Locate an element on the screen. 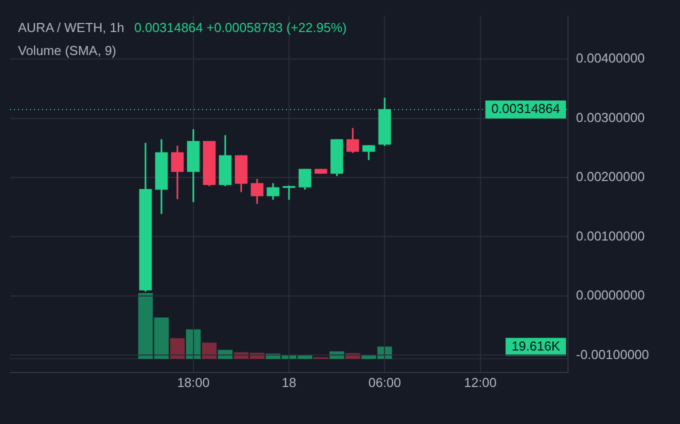 The image size is (680, 424). ref-line-label: 0.00314864 is located at coordinates (525, 108).